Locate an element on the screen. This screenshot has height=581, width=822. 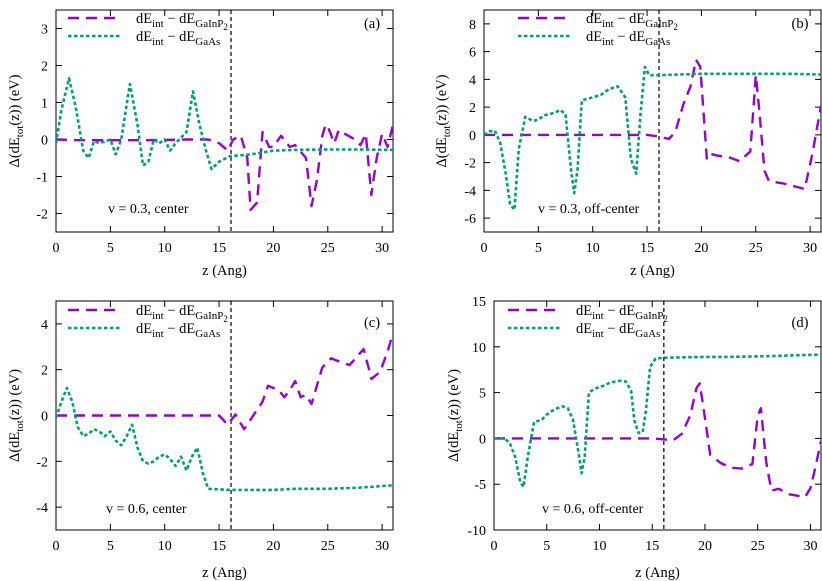
y-tick-label: -10 is located at coordinates (476, 531).